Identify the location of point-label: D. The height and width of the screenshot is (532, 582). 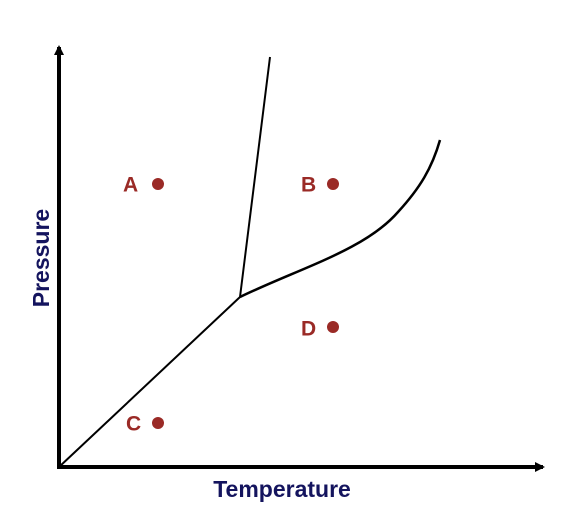
(308, 329).